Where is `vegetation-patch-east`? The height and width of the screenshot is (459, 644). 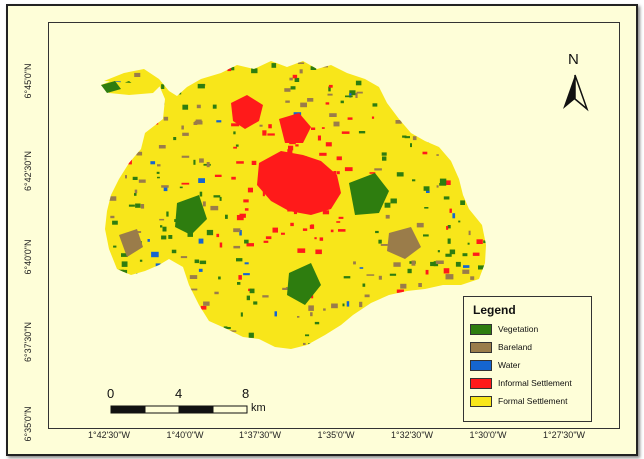
vegetation-patch-east is located at coordinates (369, 194).